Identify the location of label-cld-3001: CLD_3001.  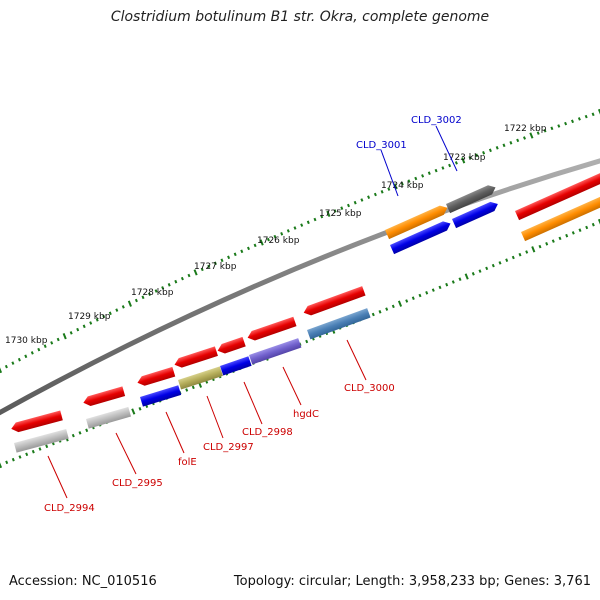
(381, 145).